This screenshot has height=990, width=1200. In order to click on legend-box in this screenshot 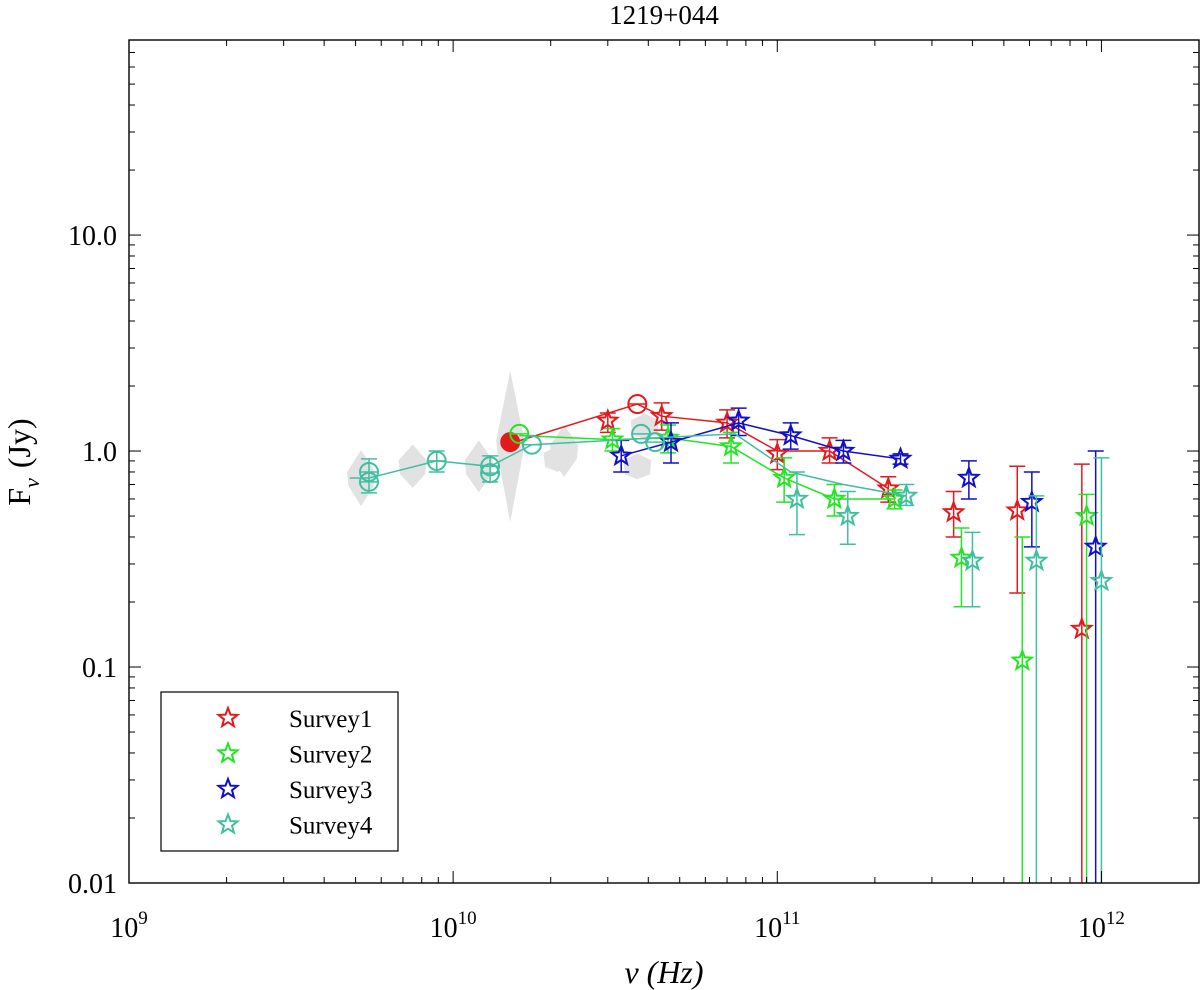, I will do `click(279, 771)`.